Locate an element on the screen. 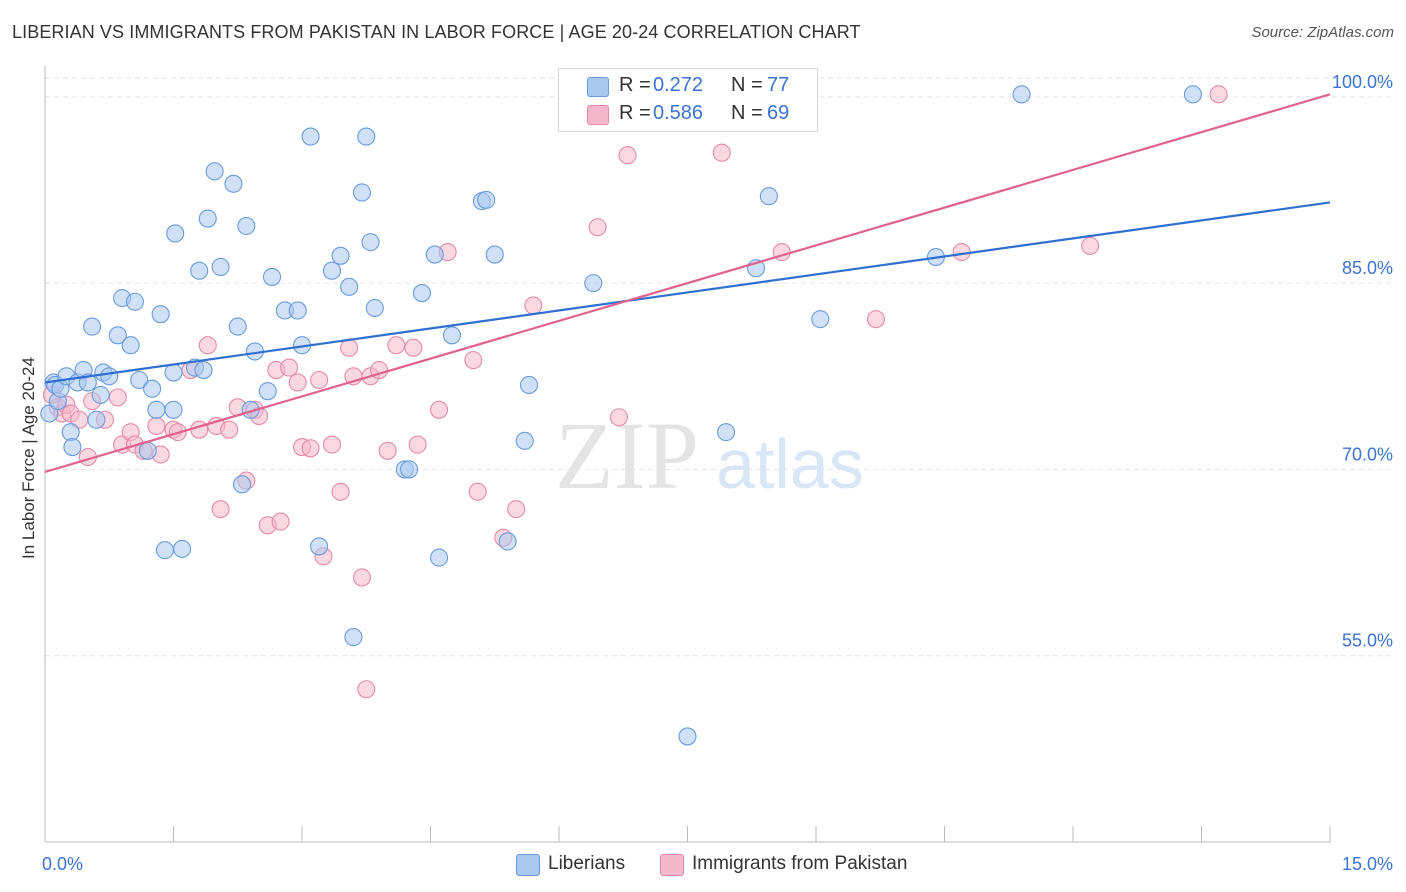 The image size is (1406, 892). y-tick-label: 70.0% is located at coordinates (1367, 454).